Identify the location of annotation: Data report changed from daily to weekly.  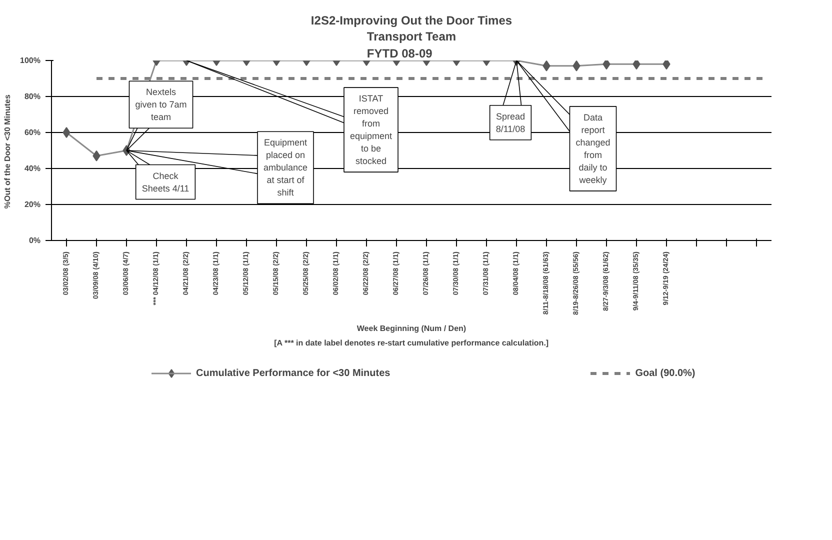
(593, 148).